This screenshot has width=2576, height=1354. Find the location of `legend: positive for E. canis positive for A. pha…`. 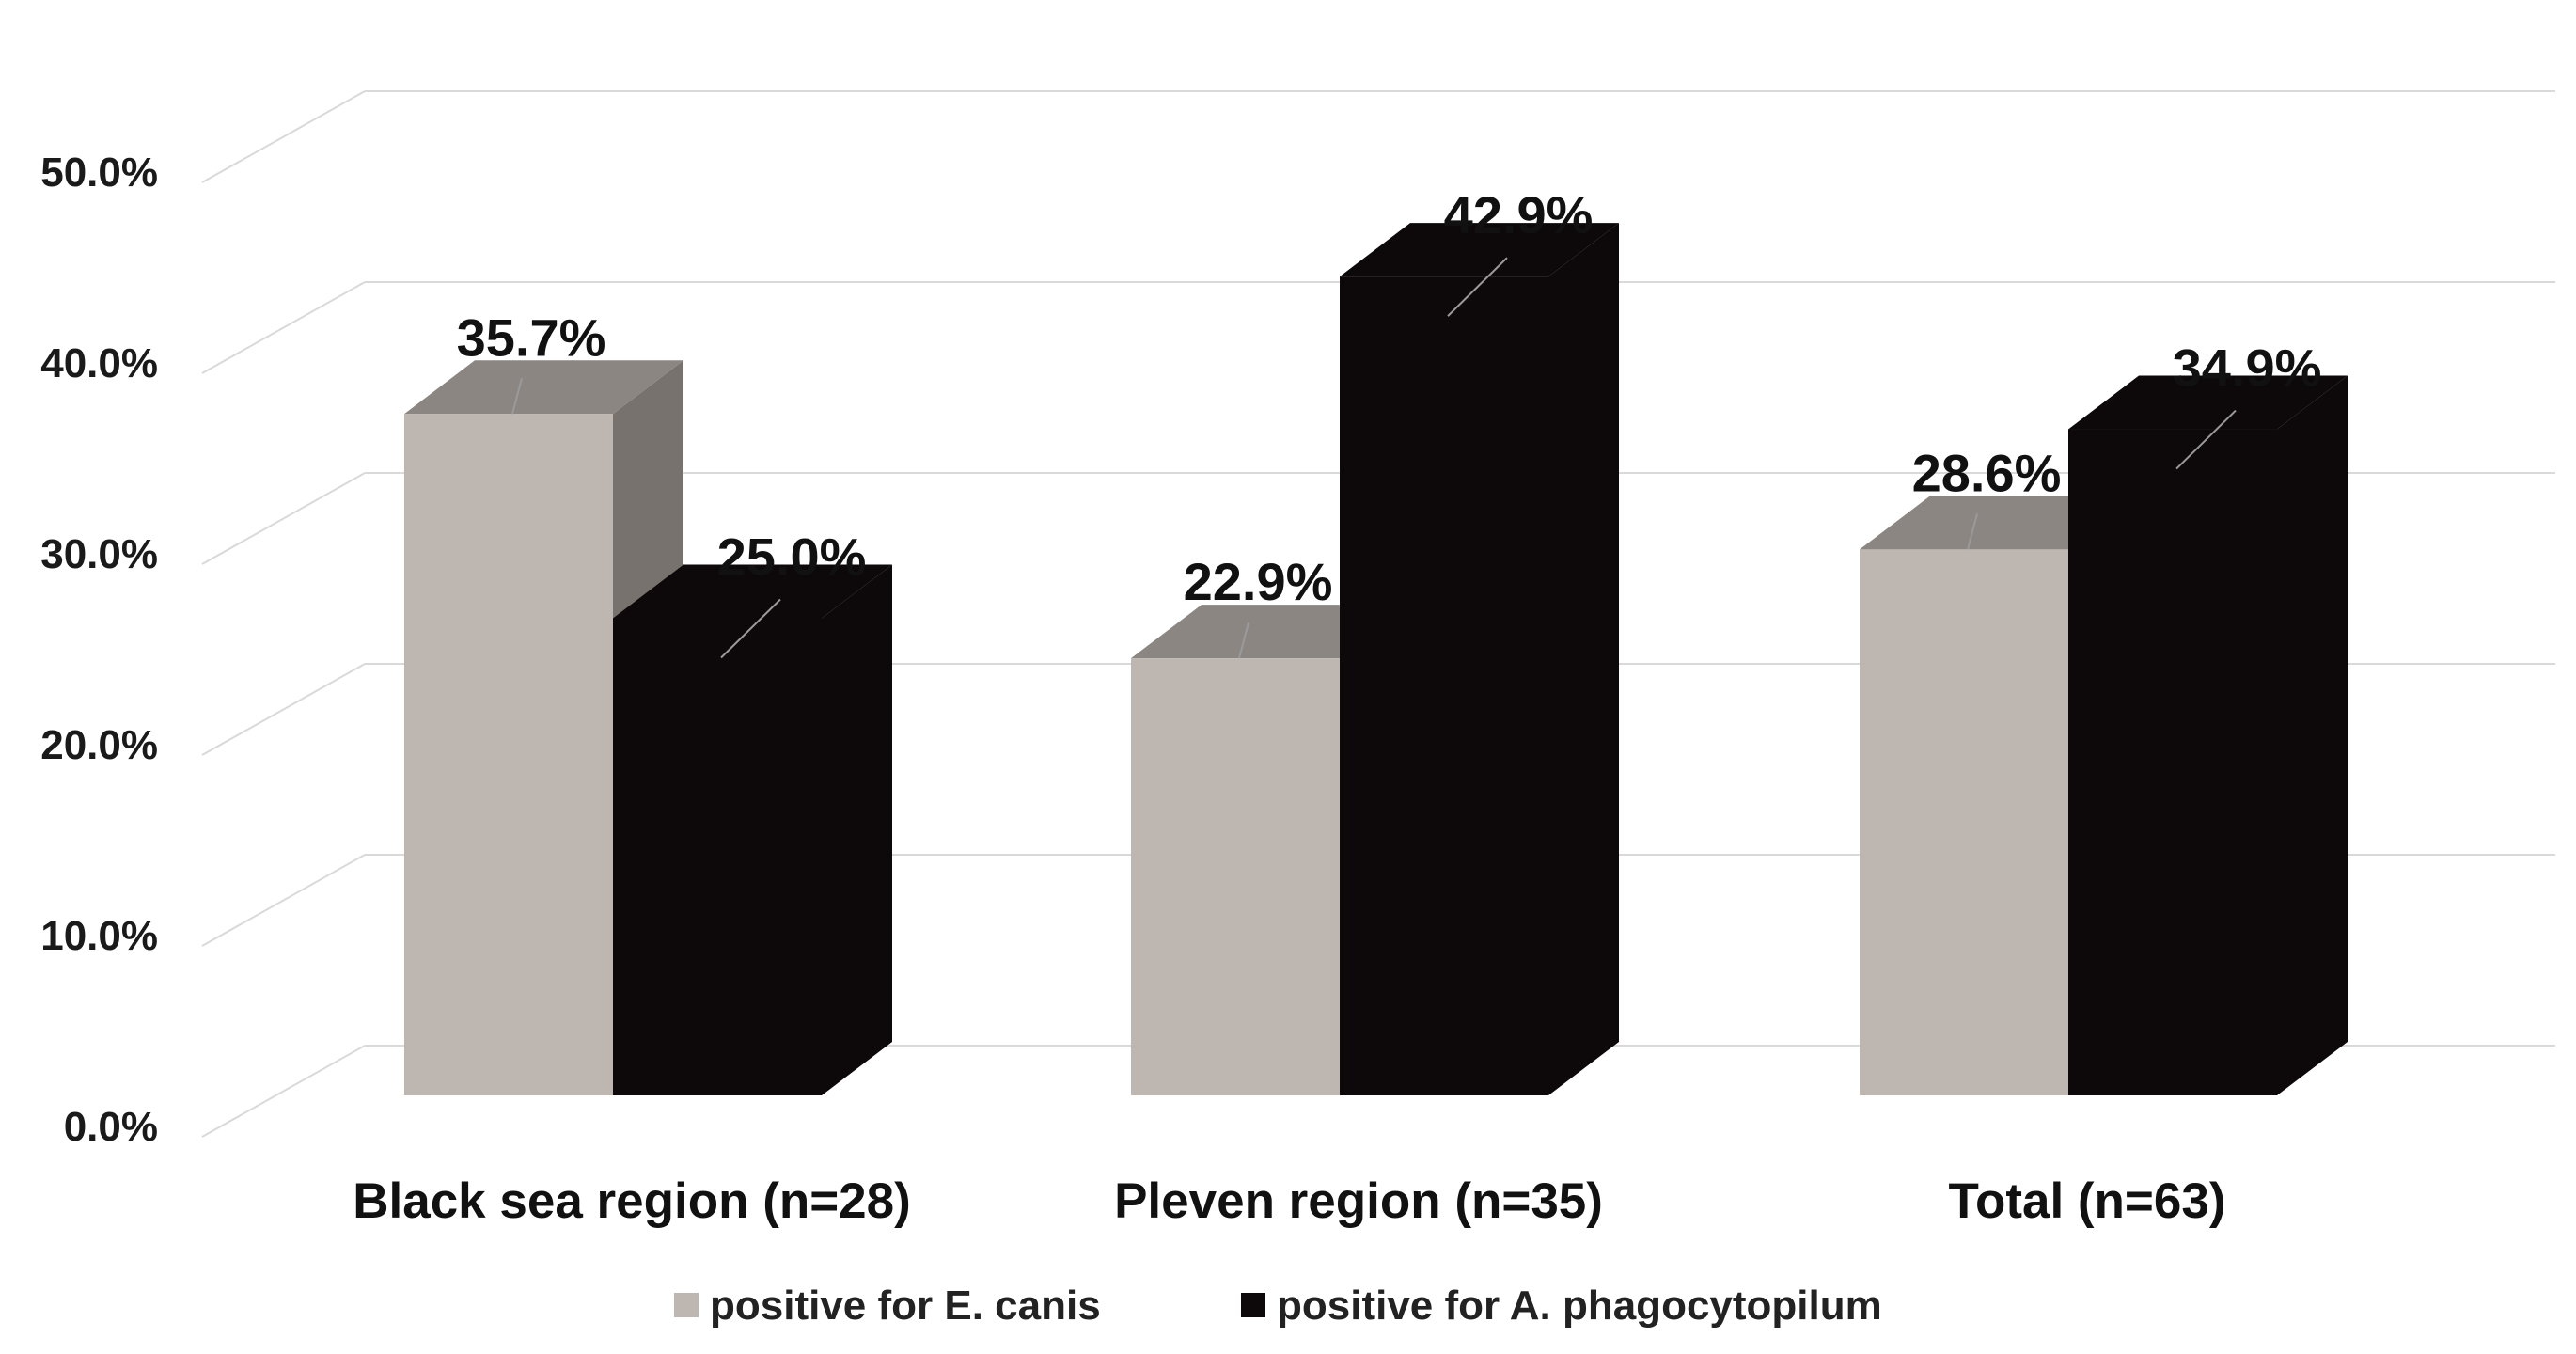

legend: positive for E. canis positive for A. pha… is located at coordinates (1278, 1306).